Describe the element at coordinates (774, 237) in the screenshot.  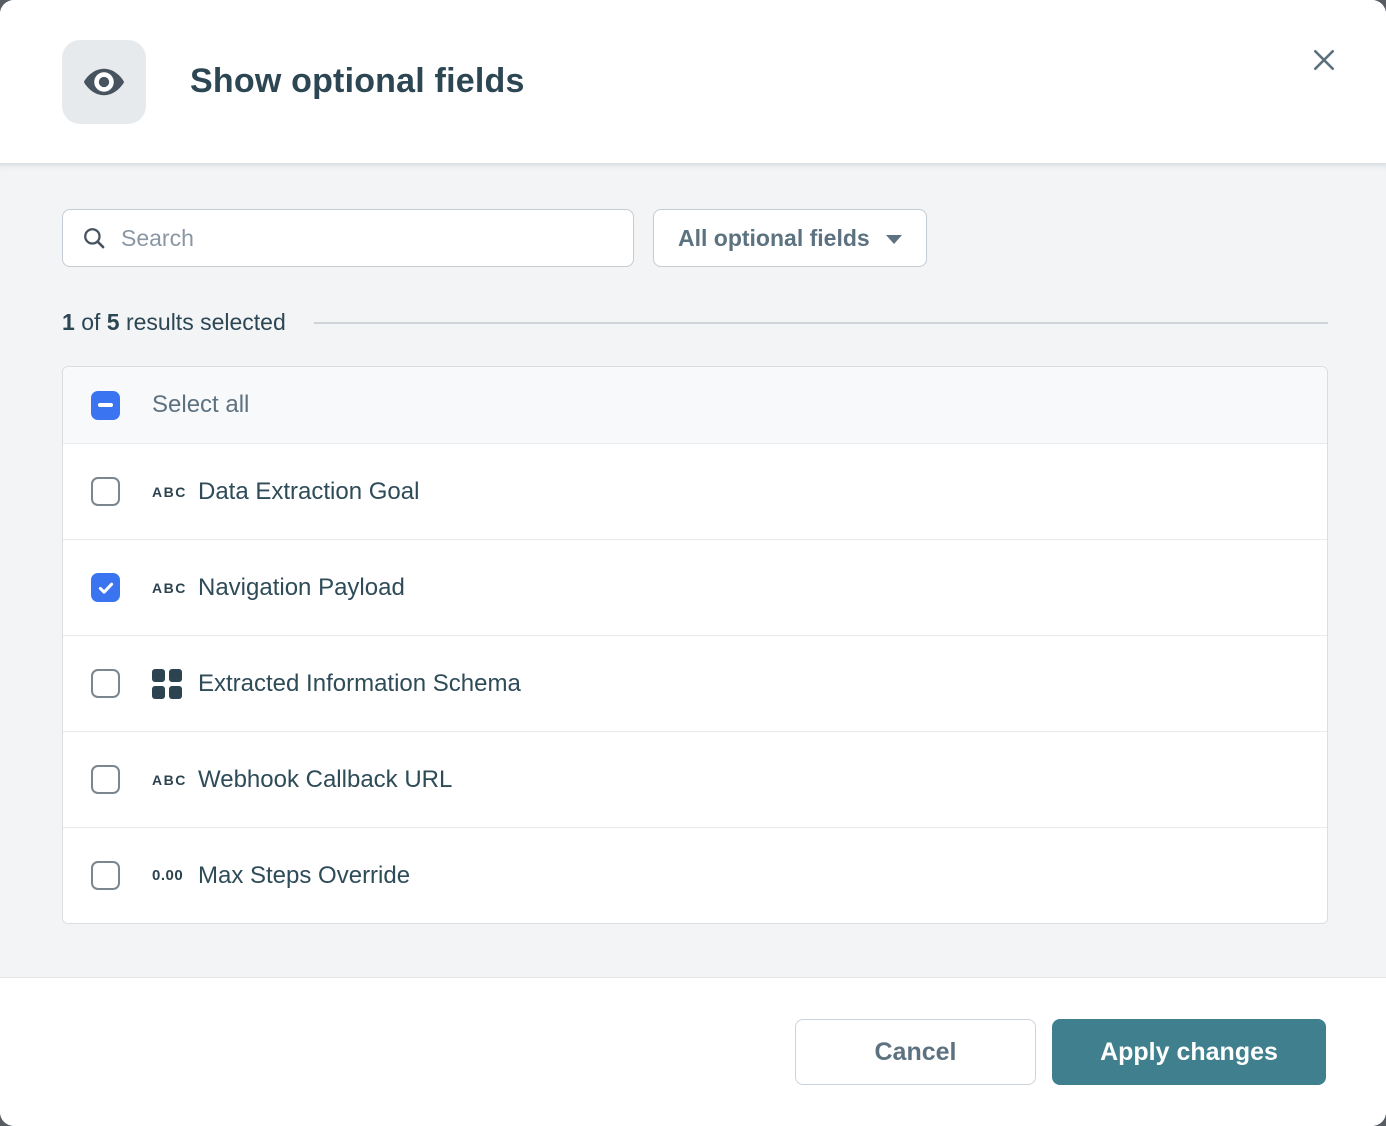
I see `field-filter-label: All optional fields` at that location.